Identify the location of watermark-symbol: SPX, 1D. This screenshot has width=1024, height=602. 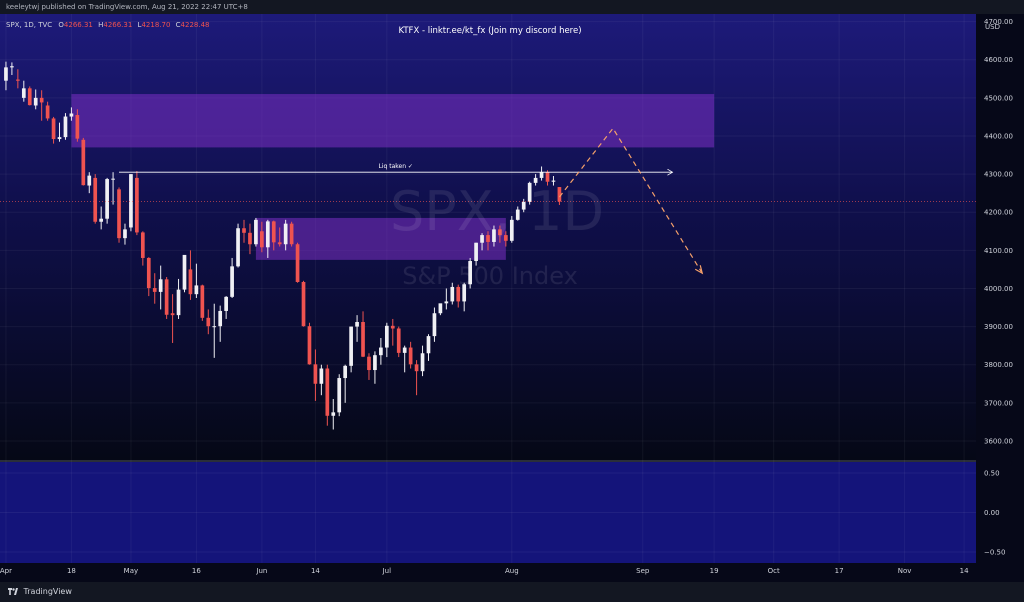
(497, 211).